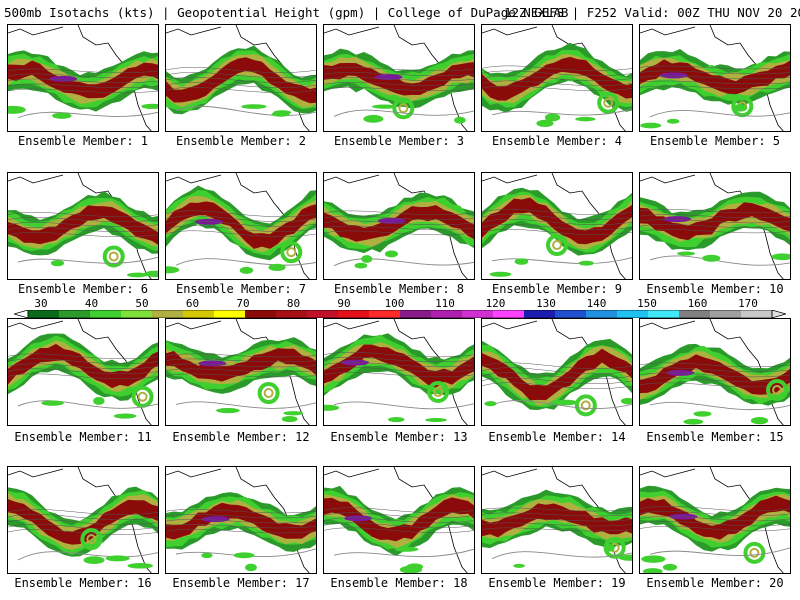 The width and height of the screenshot is (800, 600). I want to click on colorbar-left-arrow, so click(21, 314).